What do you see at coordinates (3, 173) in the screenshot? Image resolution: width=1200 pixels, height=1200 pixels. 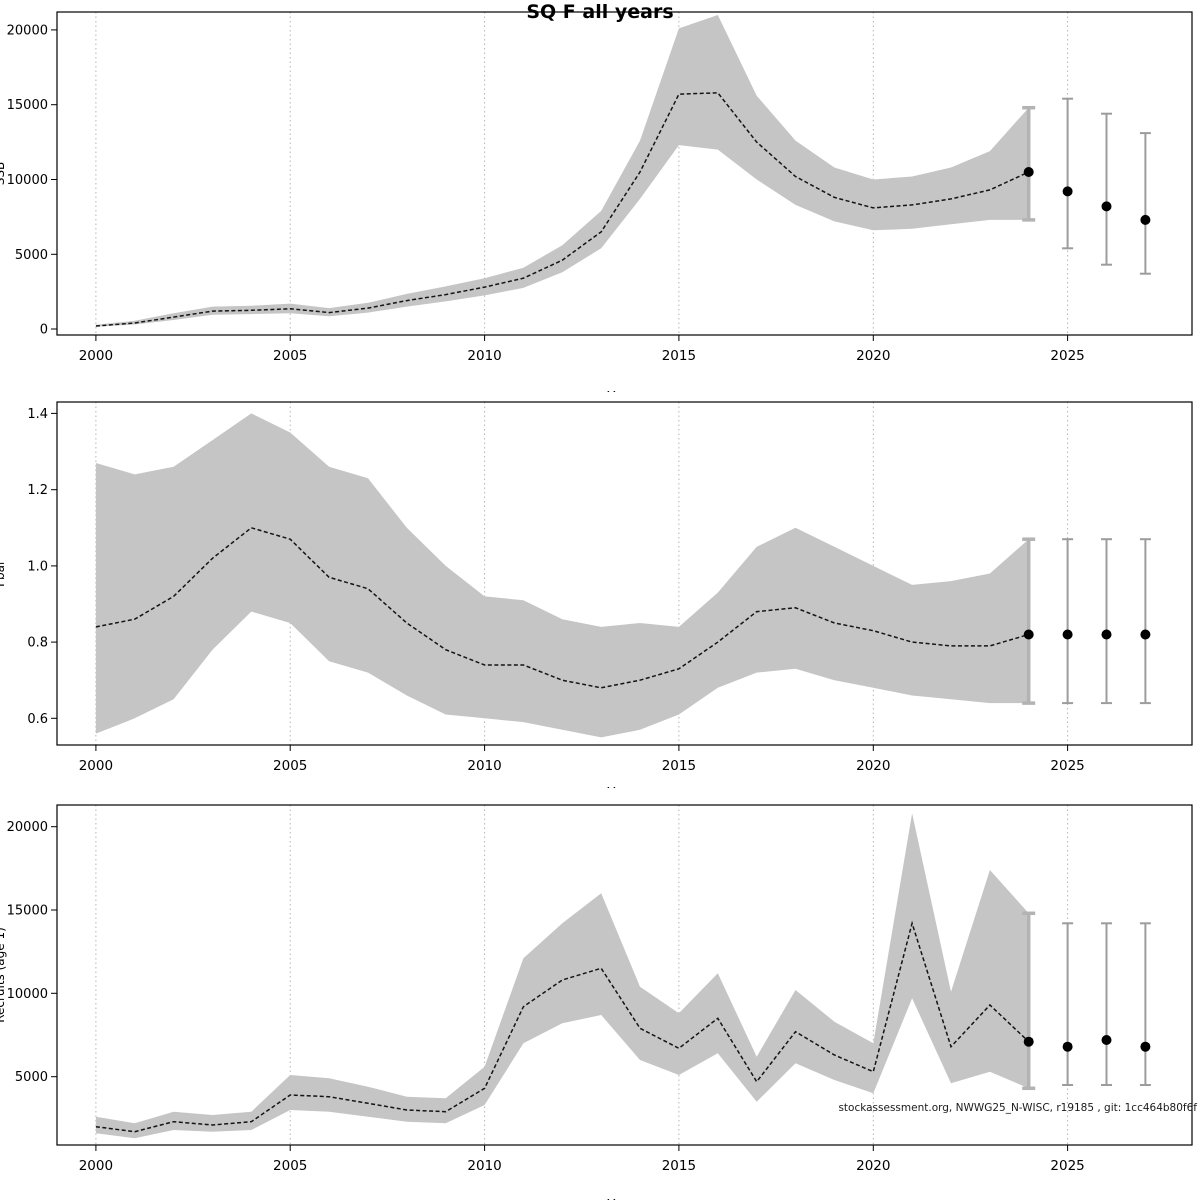 I see `y-axis-title: SSB` at bounding box center [3, 173].